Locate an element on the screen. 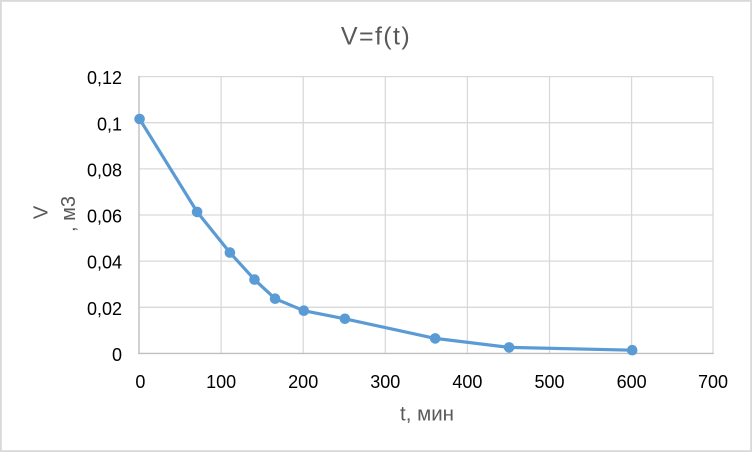  svg-text: 300 is located at coordinates (385, 382).